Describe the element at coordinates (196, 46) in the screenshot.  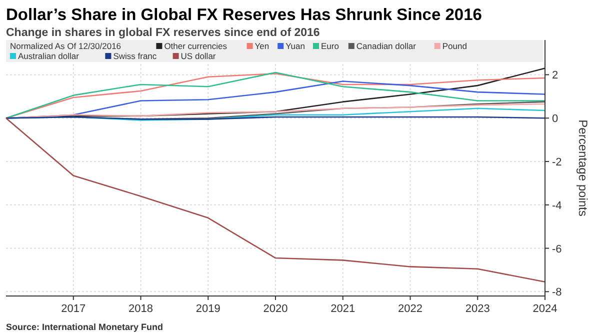
I see `legend-label: Other currencies` at that location.